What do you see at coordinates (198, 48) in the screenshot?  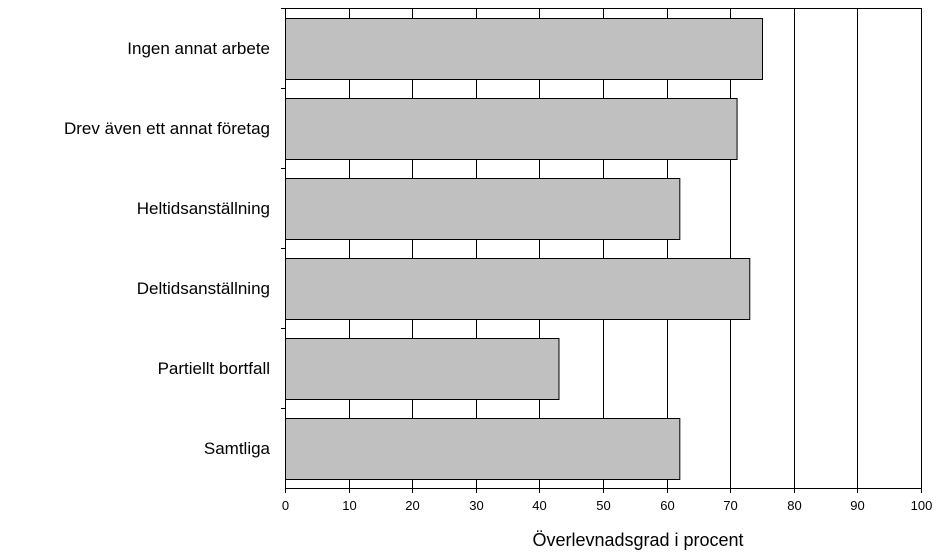 I see `category-label: Ingen annat arbete` at bounding box center [198, 48].